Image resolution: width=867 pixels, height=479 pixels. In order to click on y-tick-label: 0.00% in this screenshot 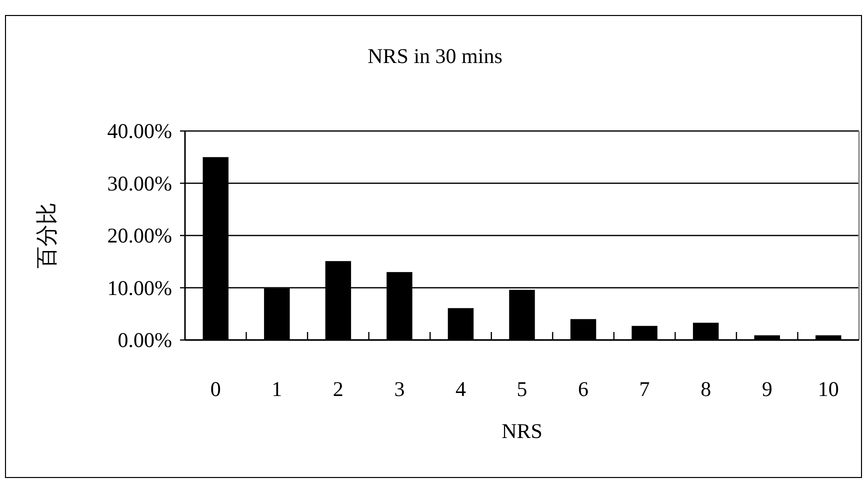, I will do `click(145, 340)`.